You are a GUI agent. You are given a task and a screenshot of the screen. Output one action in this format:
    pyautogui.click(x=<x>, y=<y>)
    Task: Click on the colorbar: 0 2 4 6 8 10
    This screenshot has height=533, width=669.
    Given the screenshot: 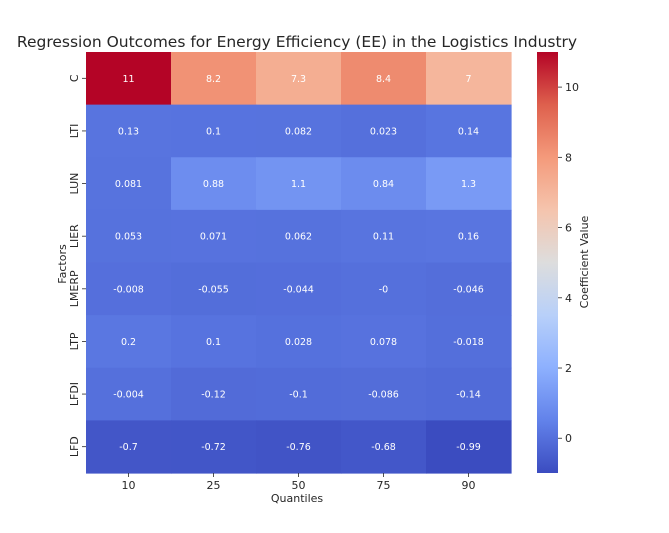 What is the action you would take?
    pyautogui.click(x=558, y=262)
    